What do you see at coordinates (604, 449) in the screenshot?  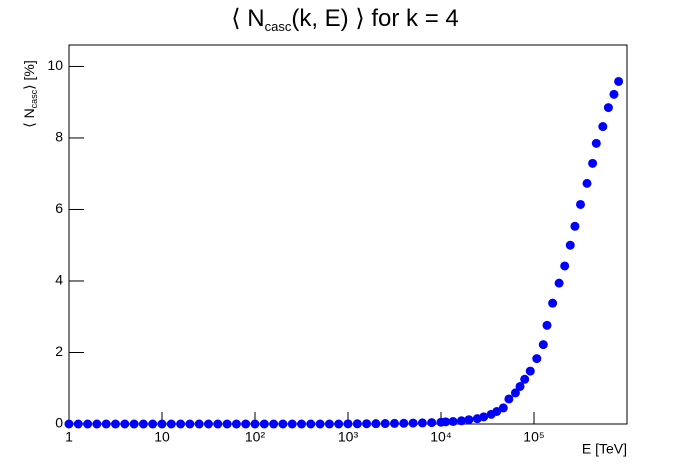 I see `x-axis-label: E [TeV]` at bounding box center [604, 449].